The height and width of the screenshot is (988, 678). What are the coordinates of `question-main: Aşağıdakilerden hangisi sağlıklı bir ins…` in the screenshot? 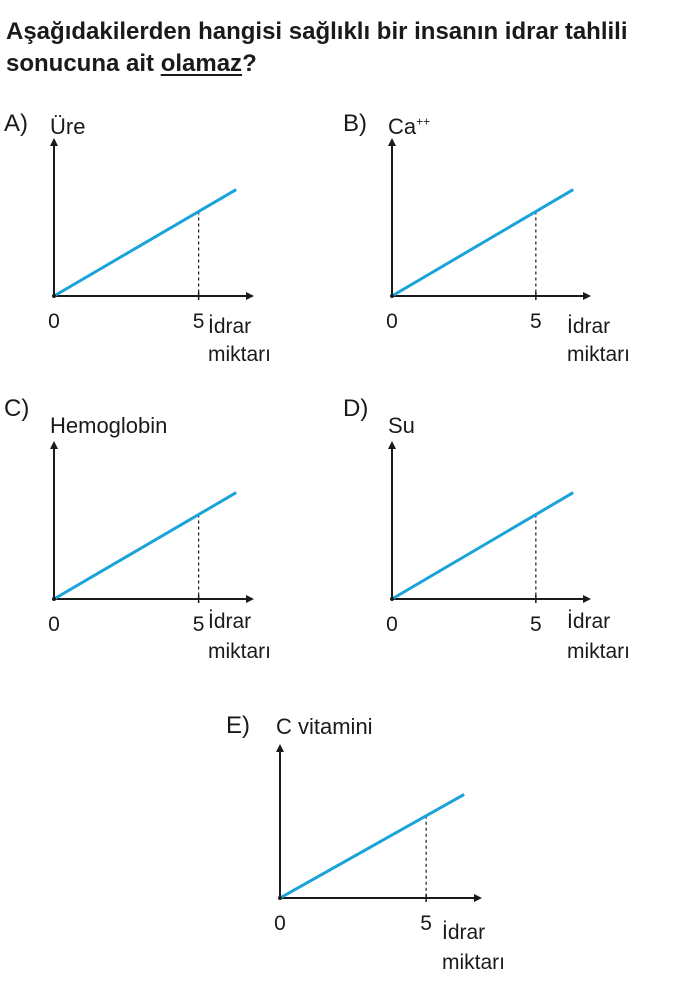 It's located at (317, 47).